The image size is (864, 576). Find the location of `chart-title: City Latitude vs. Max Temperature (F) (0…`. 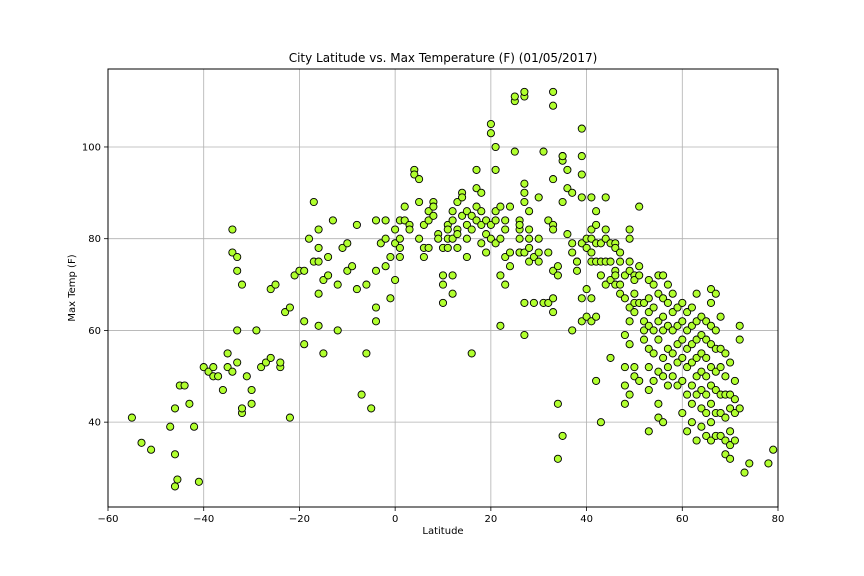

chart-title: City Latitude vs. Max Temperature (F) (0… is located at coordinates (443, 58).